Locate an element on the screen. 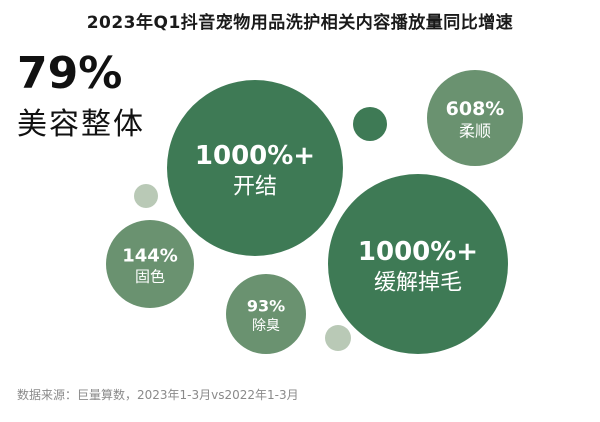 The width and height of the screenshot is (600, 422). headline-label: 美容整体 is located at coordinates (81, 124).